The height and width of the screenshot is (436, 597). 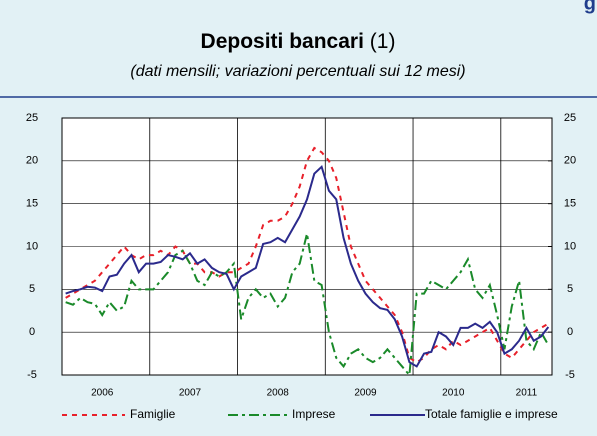 What do you see at coordinates (32, 375) in the screenshot?
I see `y-tick-label: -5` at bounding box center [32, 375].